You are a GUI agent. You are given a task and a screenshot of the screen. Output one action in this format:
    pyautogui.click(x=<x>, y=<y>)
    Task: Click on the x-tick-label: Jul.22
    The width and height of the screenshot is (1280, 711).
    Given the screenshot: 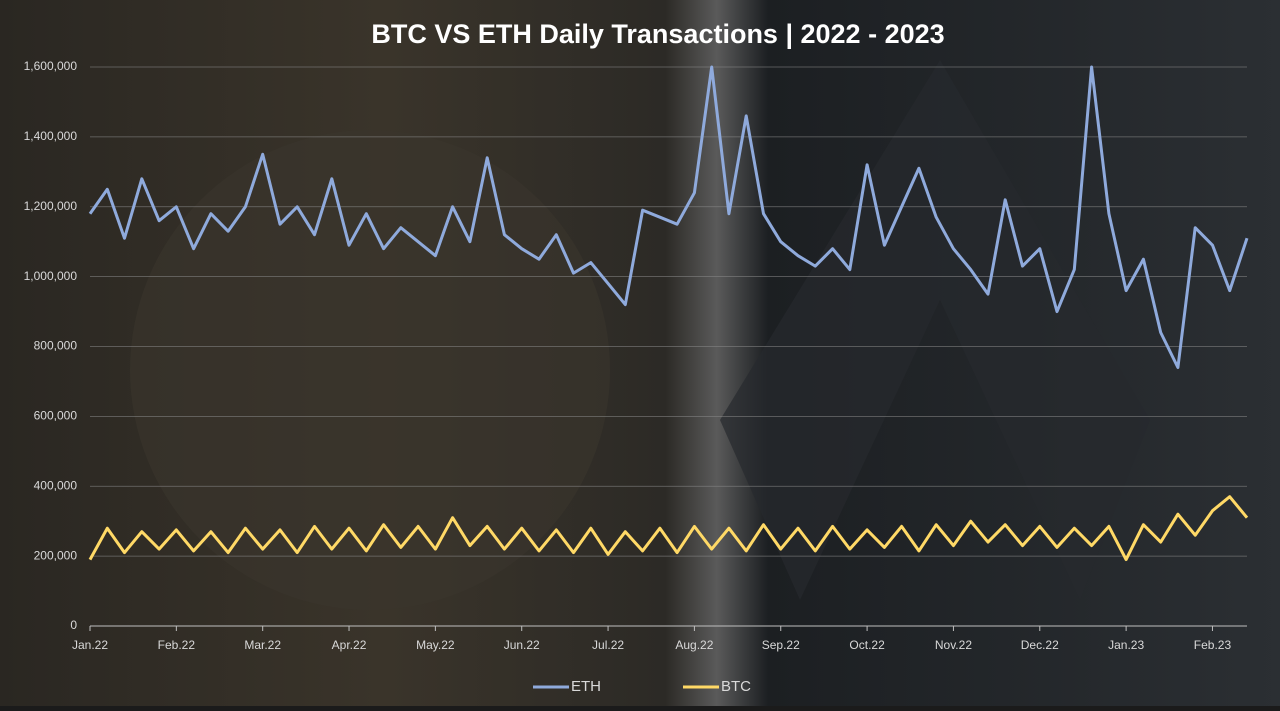 What is the action you would take?
    pyautogui.click(x=608, y=645)
    